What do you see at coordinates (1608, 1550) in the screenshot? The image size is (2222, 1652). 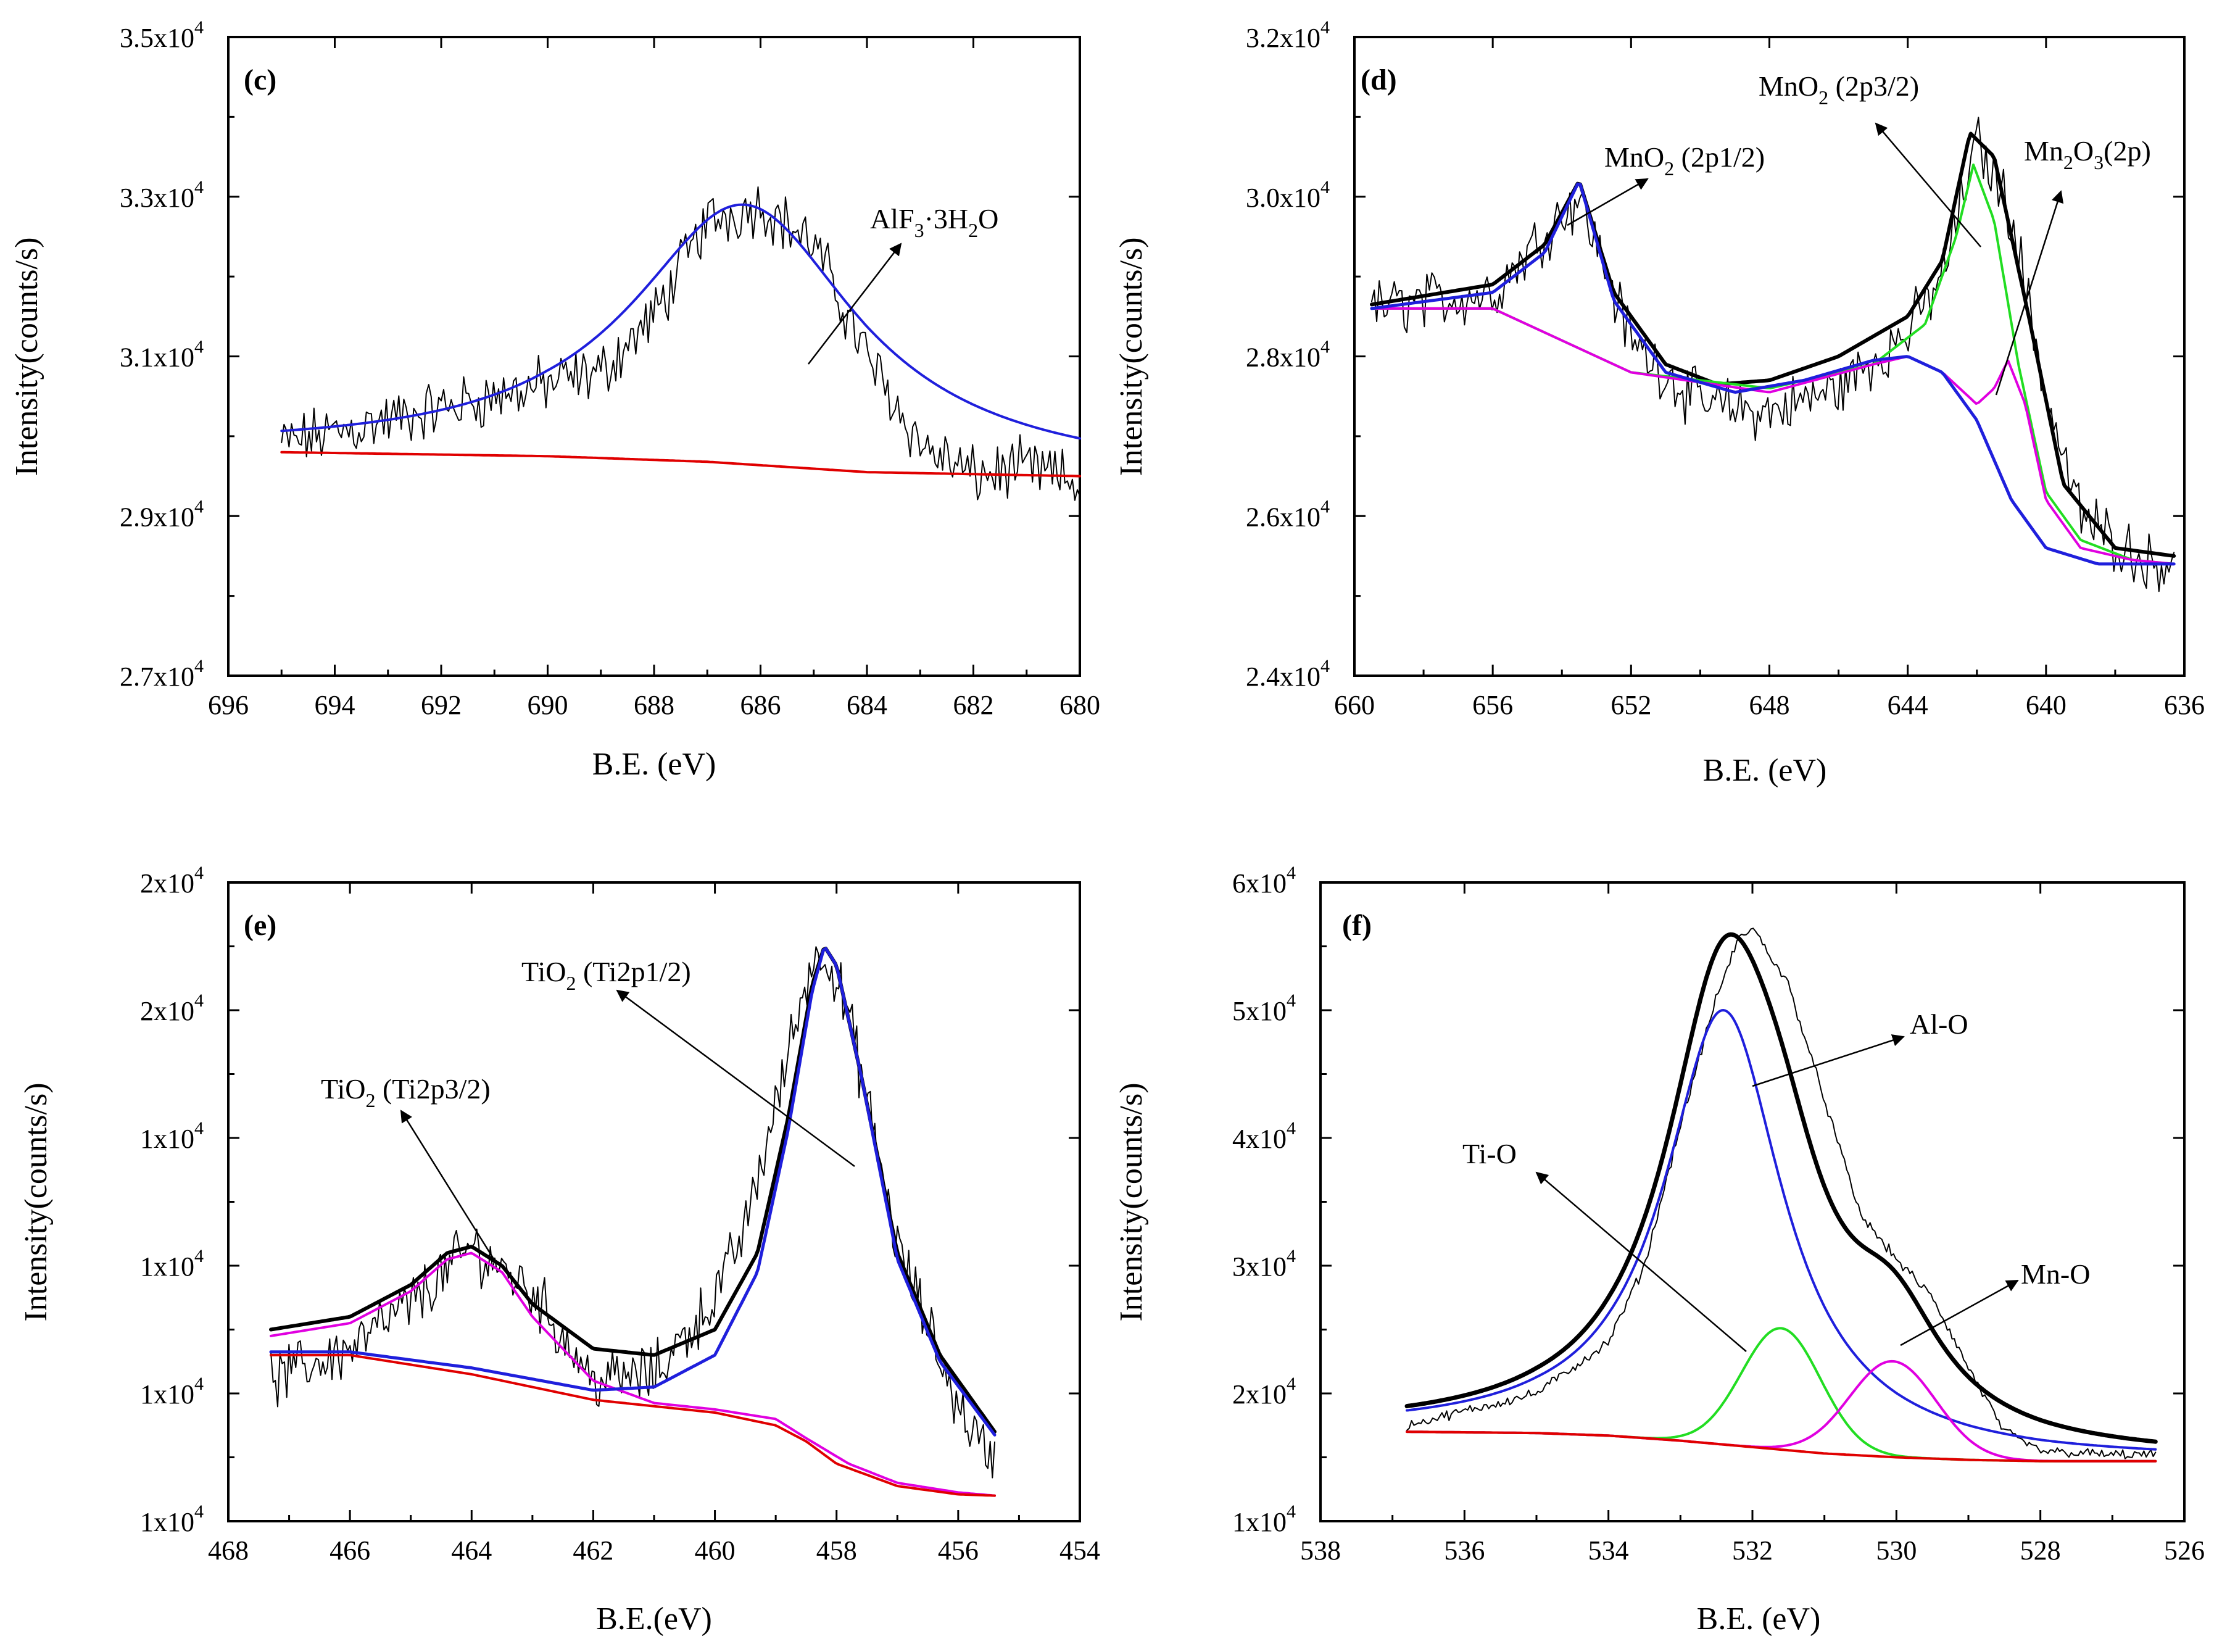 I see `x-tick-label: 534` at bounding box center [1608, 1550].